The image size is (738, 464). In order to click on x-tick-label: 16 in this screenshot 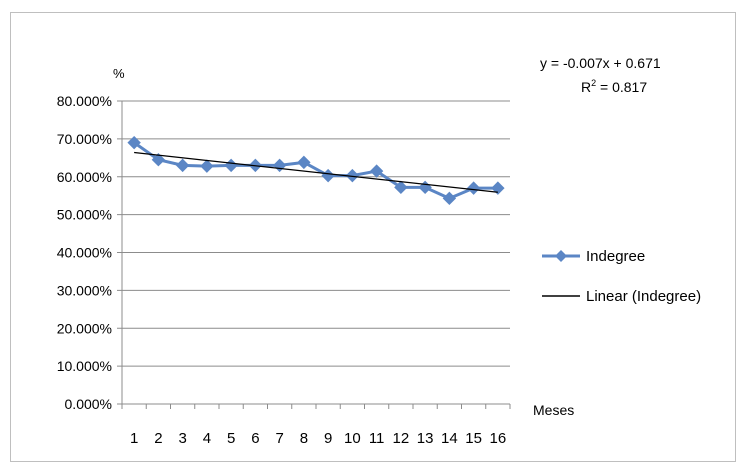, I will do `click(498, 438)`.